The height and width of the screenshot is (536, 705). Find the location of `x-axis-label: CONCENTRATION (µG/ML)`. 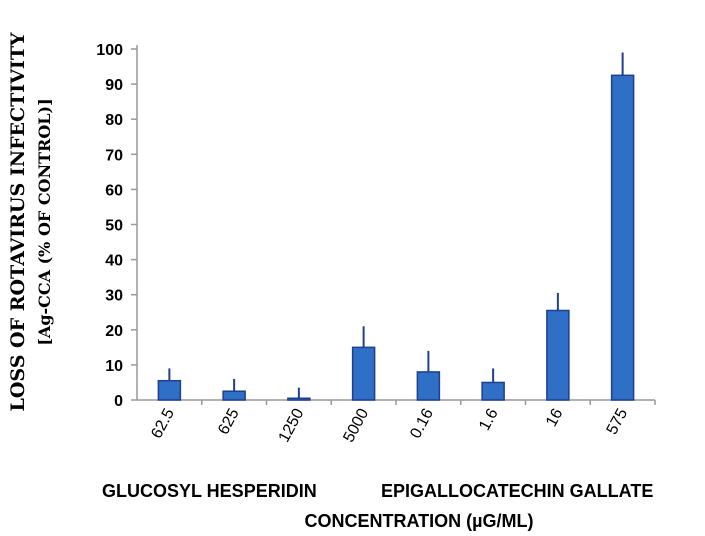

x-axis-label: CONCENTRATION (µG/ML) is located at coordinates (418, 521).